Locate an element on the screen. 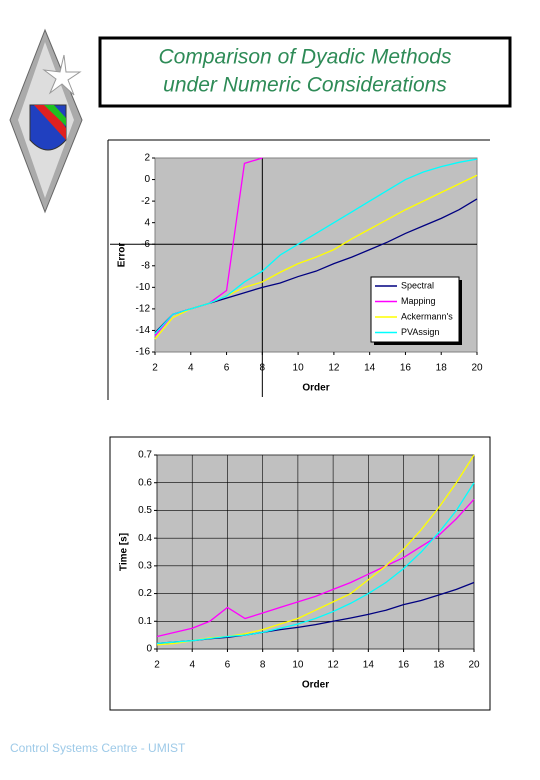 The image size is (540, 780). title-line-1: Comparison of Dyadic Methods is located at coordinates (305, 57).